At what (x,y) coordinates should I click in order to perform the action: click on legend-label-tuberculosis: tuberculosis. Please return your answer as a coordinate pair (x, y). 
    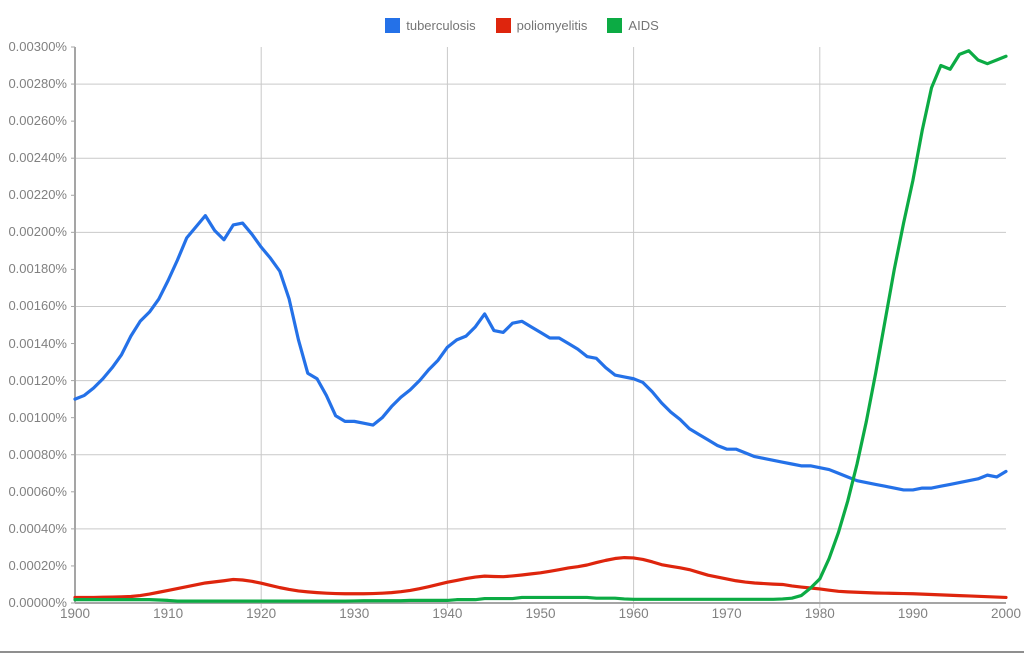
    Looking at the image, I should click on (441, 25).